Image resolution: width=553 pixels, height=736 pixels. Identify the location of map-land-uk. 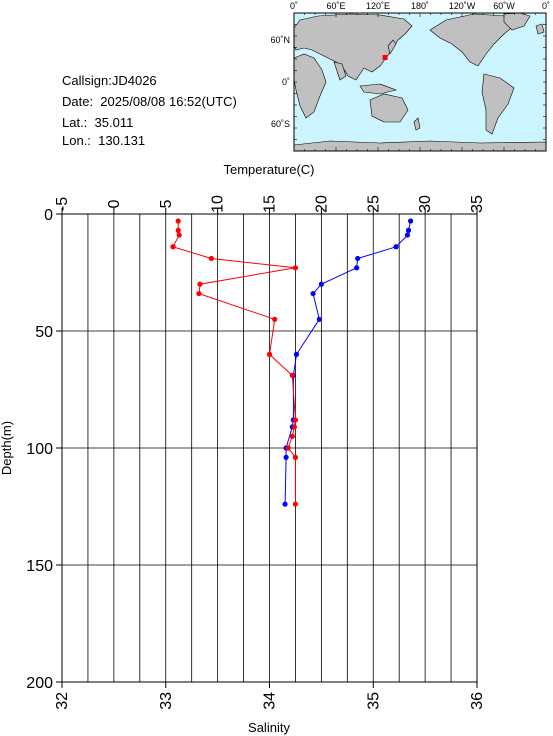
(540, 29).